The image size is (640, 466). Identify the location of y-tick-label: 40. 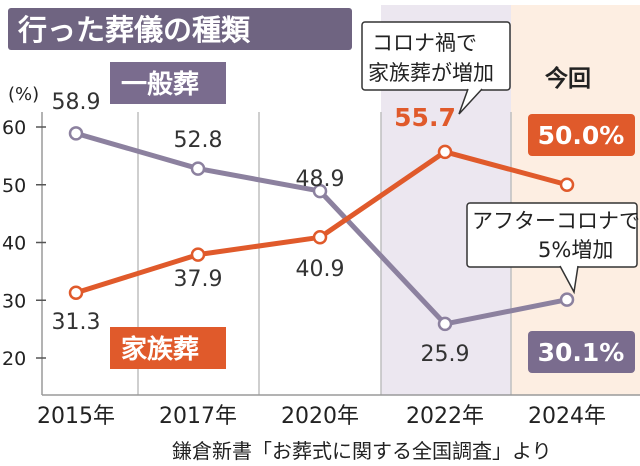
(14, 244).